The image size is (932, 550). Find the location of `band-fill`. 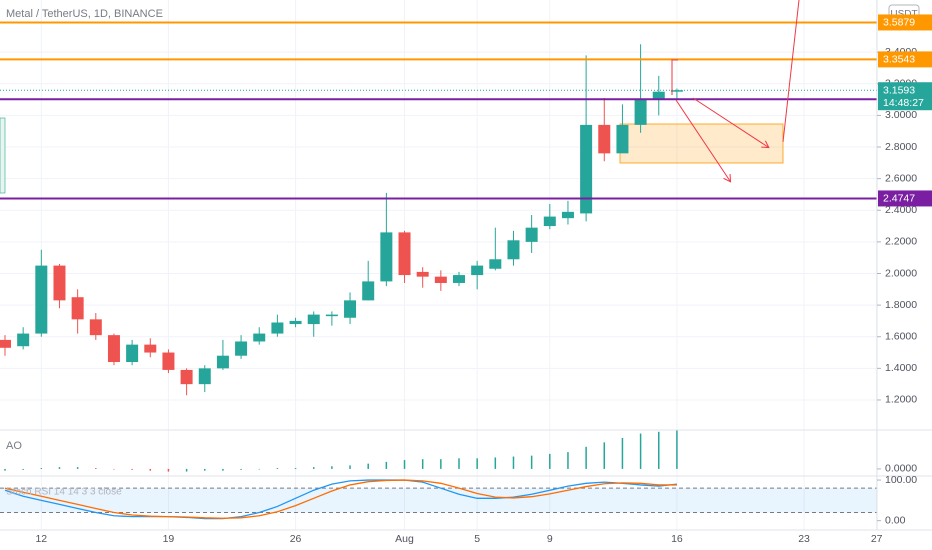

band-fill is located at coordinates (438, 500).